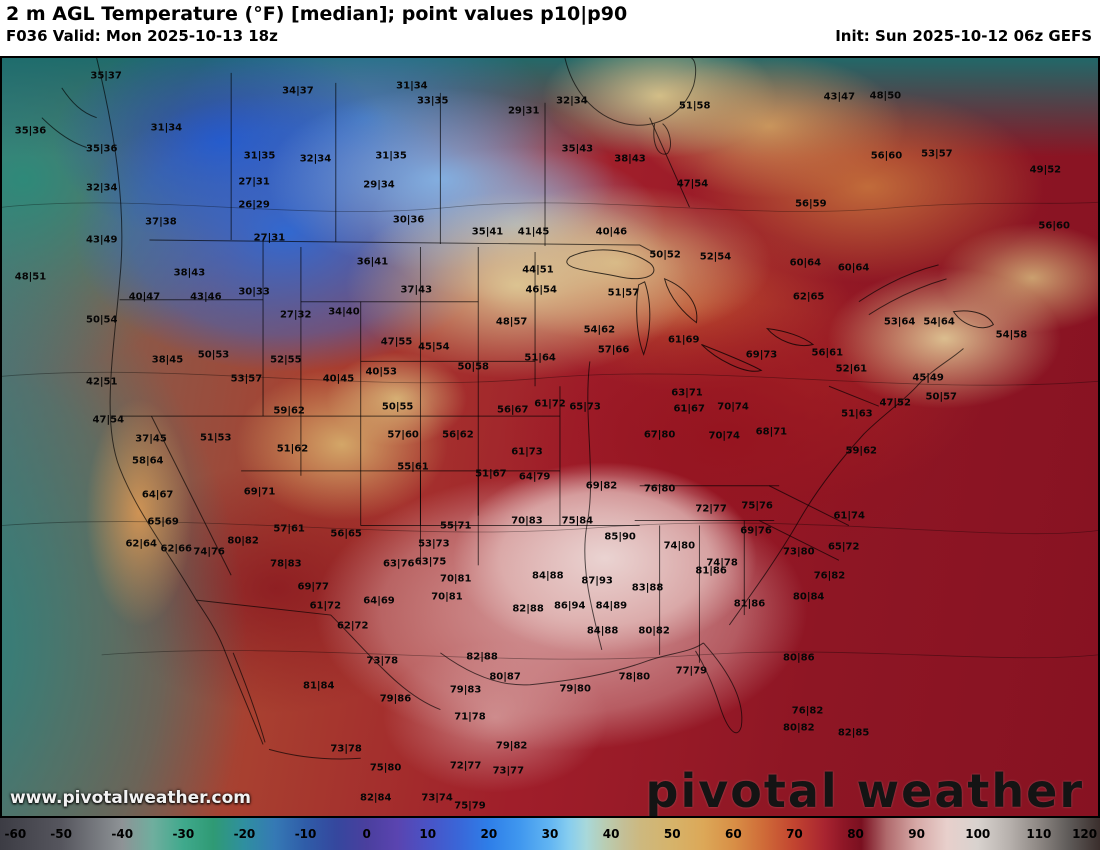  I want to click on colorbar-tick: -20, so click(244, 834).